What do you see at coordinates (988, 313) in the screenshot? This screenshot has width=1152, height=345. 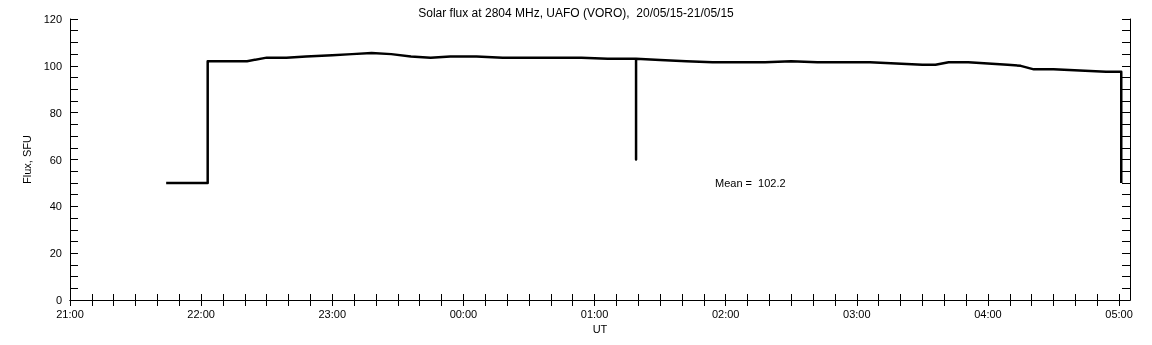 I see `x-tick-label: 04:00` at bounding box center [988, 313].